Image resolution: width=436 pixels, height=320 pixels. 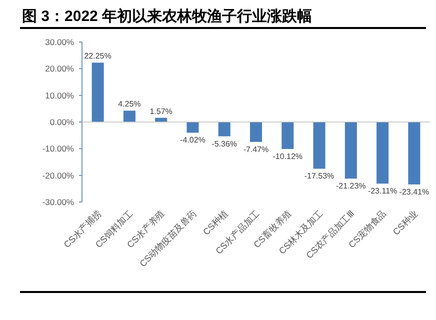 What do you see at coordinates (351, 186) in the screenshot?
I see `data-label: -21.23%` at bounding box center [351, 186].